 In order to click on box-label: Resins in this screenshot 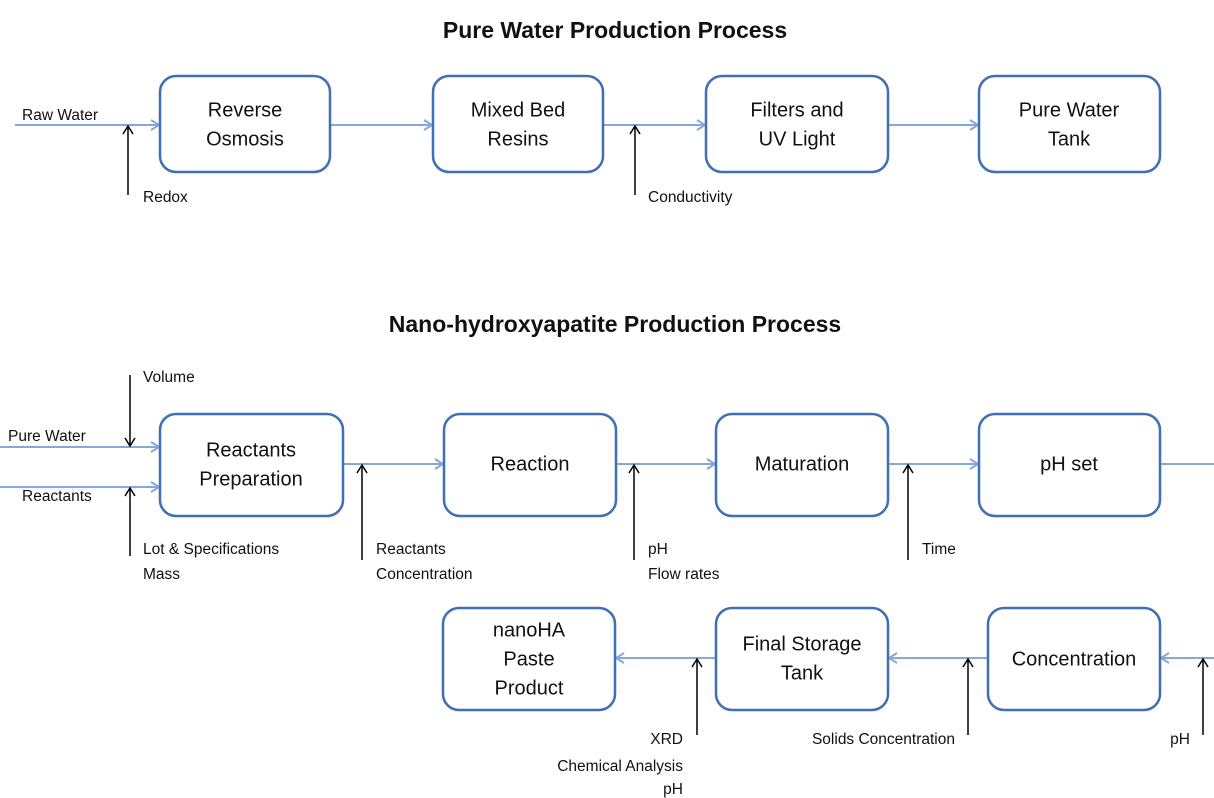, I will do `click(517, 139)`.